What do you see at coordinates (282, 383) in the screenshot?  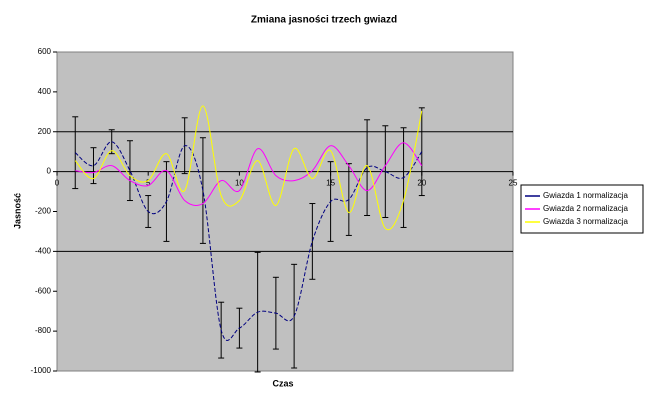 I see `x-axis-label: Czas` at bounding box center [282, 383].